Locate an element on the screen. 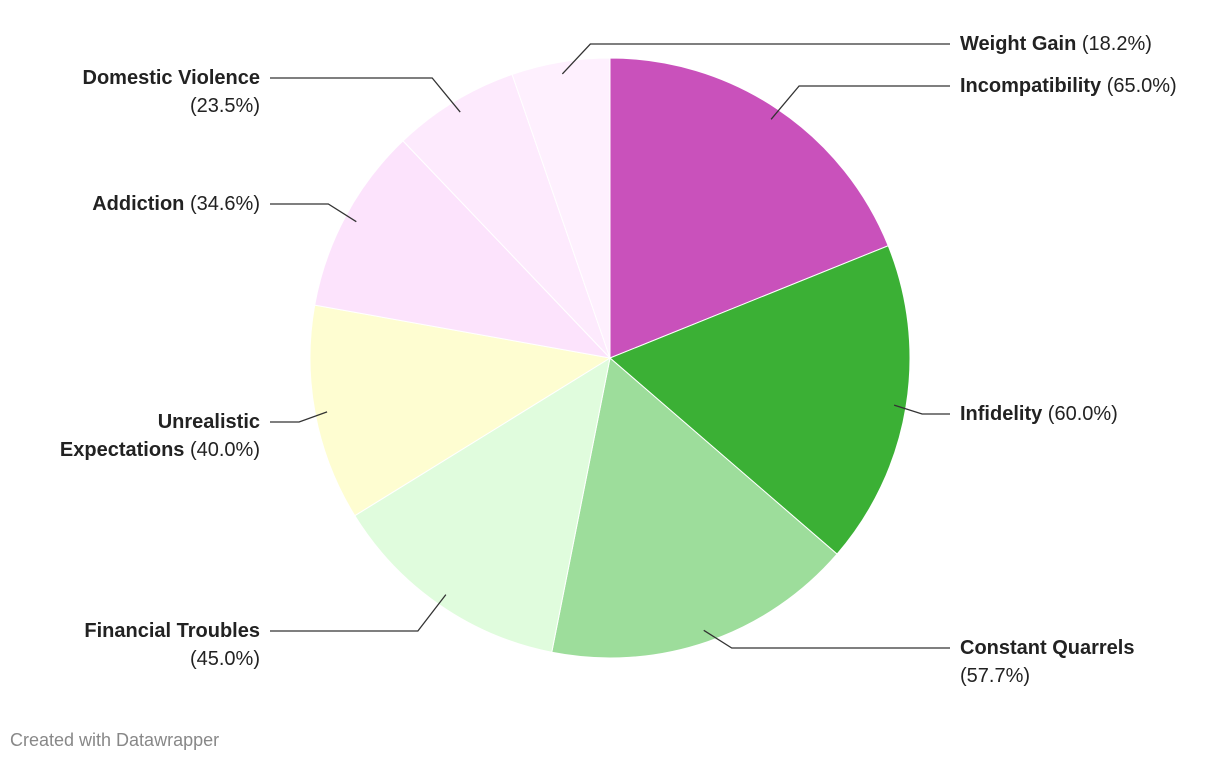 The height and width of the screenshot is (766, 1220). slice-label: Weight Gain (18.2%) is located at coordinates (1056, 44).